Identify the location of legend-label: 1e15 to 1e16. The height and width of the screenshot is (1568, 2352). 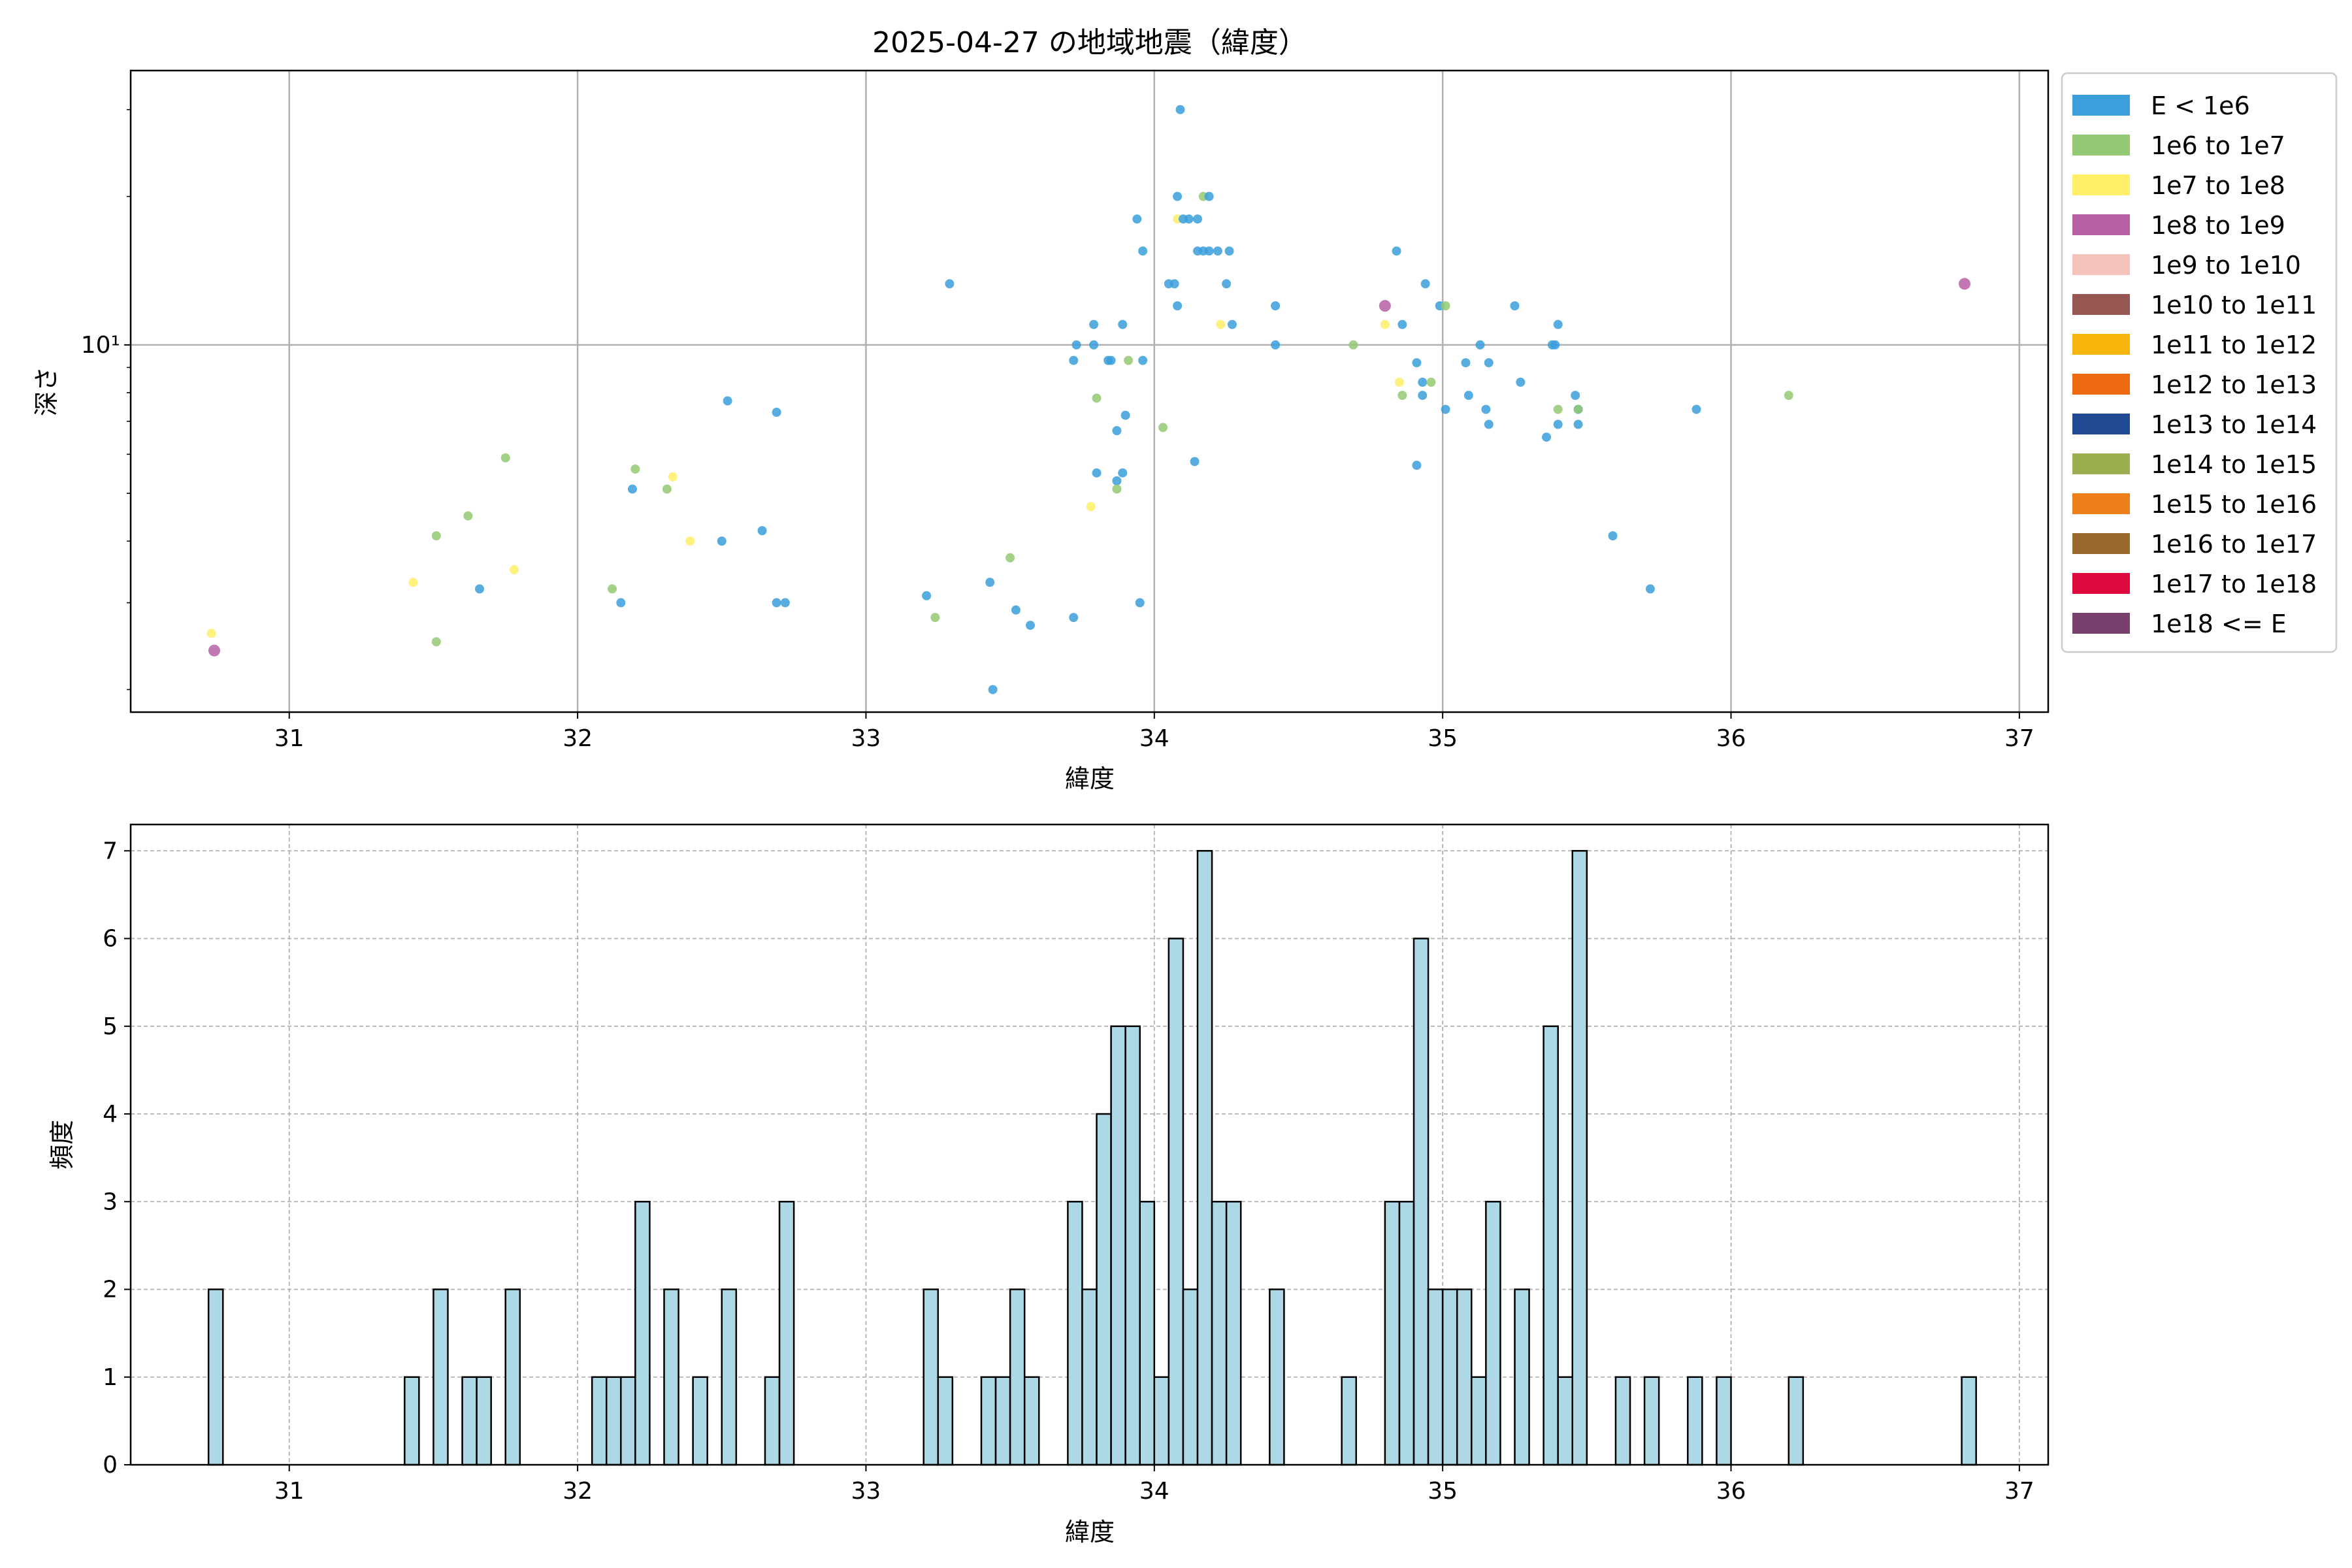
(2234, 504).